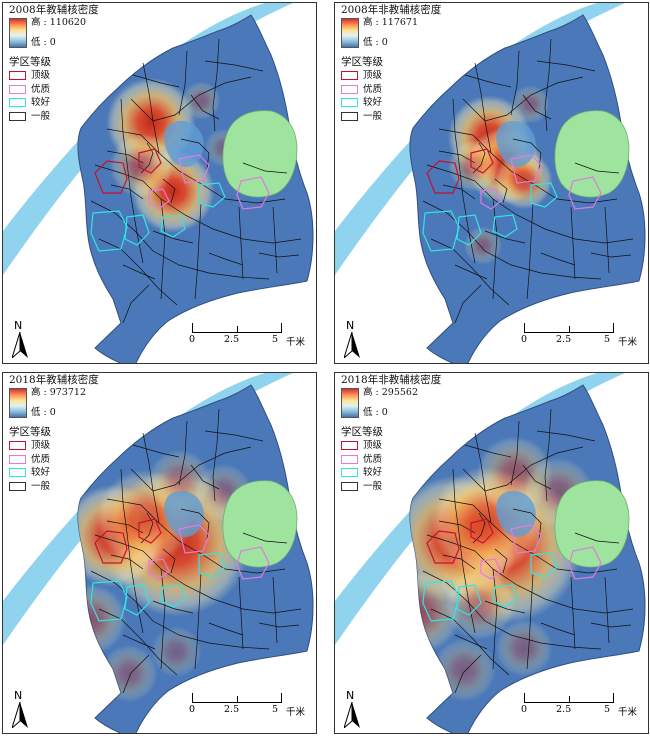  What do you see at coordinates (260, 524) in the screenshot?
I see `park` at bounding box center [260, 524].